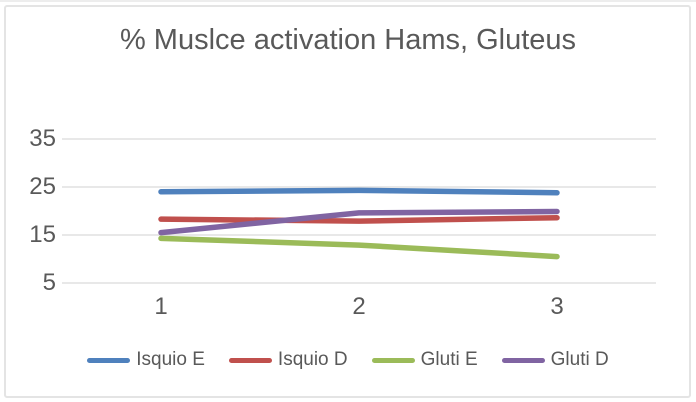 Image resolution: width=696 pixels, height=402 pixels. What do you see at coordinates (250, 360) in the screenshot?
I see `legend-swatch-isquio-d` at bounding box center [250, 360].